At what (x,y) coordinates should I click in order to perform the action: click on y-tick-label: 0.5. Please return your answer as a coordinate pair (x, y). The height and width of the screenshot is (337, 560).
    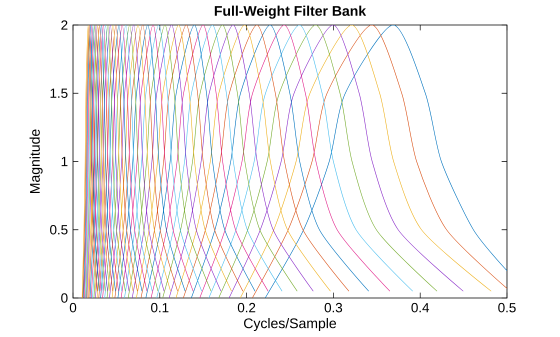
    Looking at the image, I should click on (59, 229).